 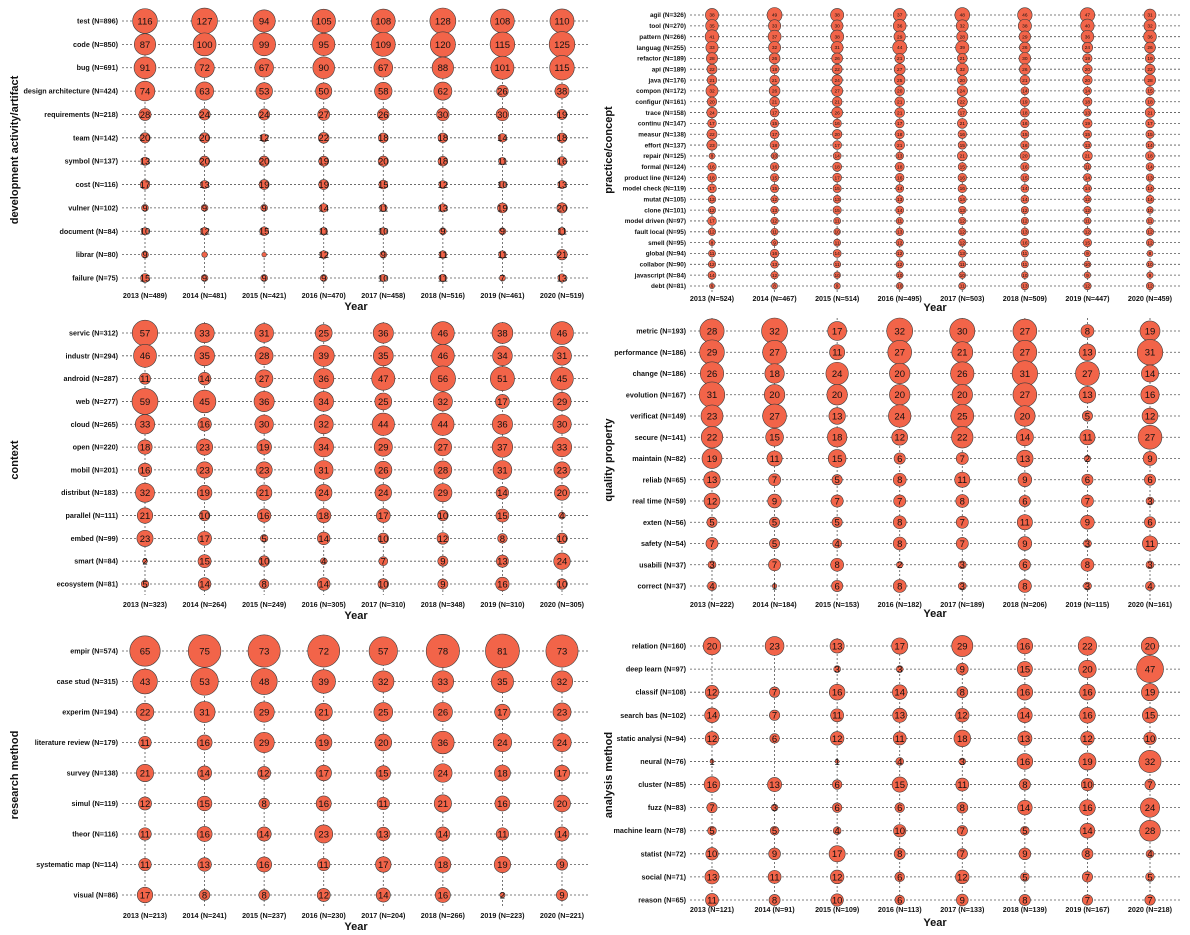 I want to click on bubble-value-label: 25, so click(x=383, y=402).